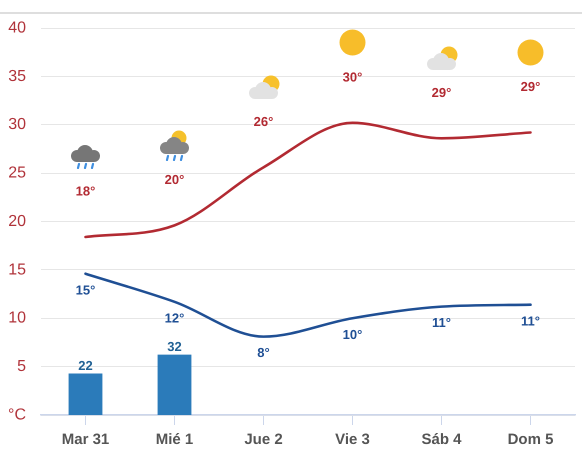  Describe the element at coordinates (263, 439) in the screenshot. I see `x-tick-label: Jue 2` at that location.